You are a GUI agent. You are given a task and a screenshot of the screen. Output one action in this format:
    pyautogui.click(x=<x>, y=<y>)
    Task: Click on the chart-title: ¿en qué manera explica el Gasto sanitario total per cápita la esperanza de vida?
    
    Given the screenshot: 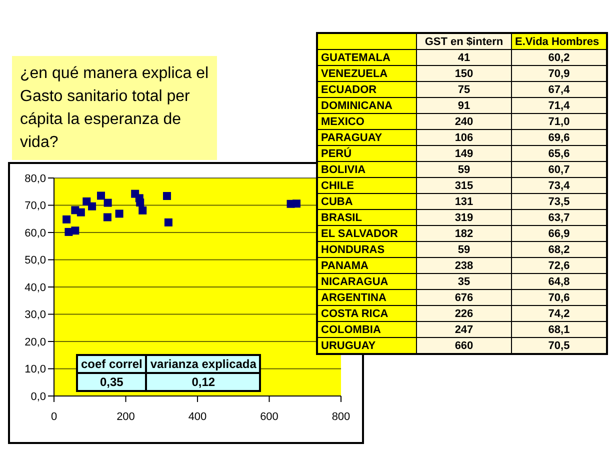 What is the action you would take?
    pyautogui.click(x=114, y=108)
    